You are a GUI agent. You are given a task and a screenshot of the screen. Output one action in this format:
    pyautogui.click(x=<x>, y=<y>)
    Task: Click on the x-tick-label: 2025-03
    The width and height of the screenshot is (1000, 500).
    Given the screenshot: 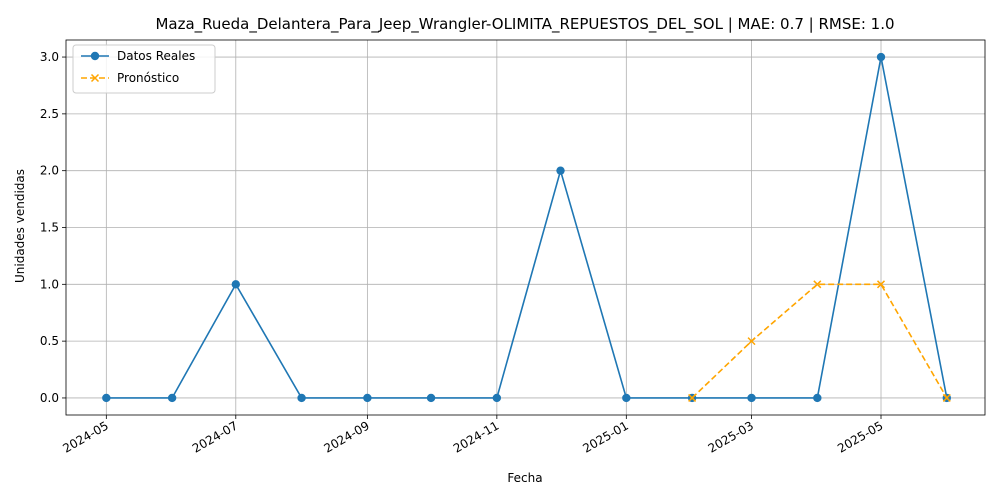 What is the action you would take?
    pyautogui.click(x=731, y=436)
    